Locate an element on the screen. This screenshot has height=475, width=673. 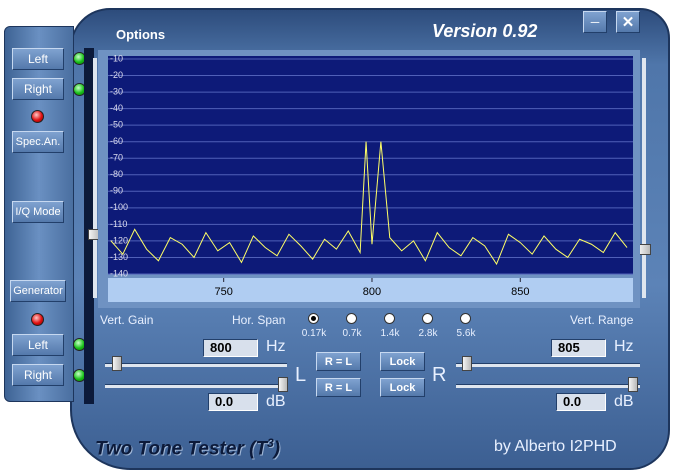
span-label: 0.17k is located at coordinates (314, 333).